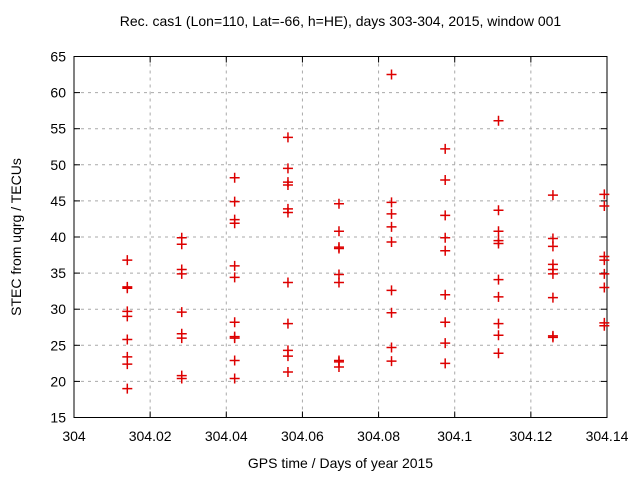 This screenshot has height=480, width=640. What do you see at coordinates (340, 463) in the screenshot?
I see `x-axis-title: GPS time / Days of year 2015` at bounding box center [340, 463].